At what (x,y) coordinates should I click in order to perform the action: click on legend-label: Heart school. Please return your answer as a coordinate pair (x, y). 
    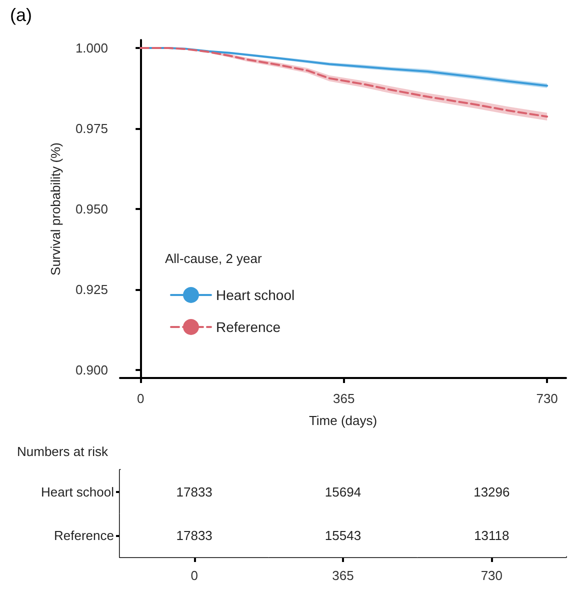
    Looking at the image, I should click on (255, 295).